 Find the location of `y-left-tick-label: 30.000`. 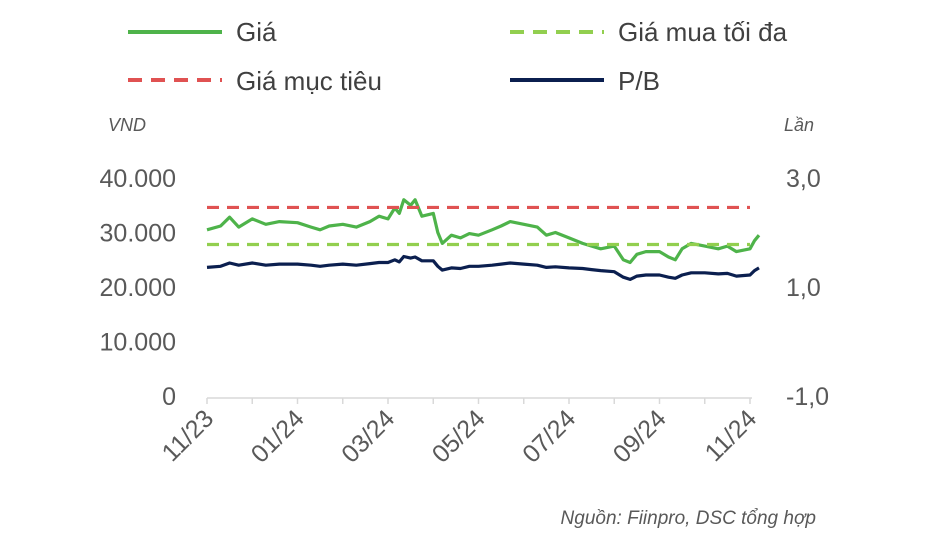

y-left-tick-label: 30.000 is located at coordinates (138, 234).